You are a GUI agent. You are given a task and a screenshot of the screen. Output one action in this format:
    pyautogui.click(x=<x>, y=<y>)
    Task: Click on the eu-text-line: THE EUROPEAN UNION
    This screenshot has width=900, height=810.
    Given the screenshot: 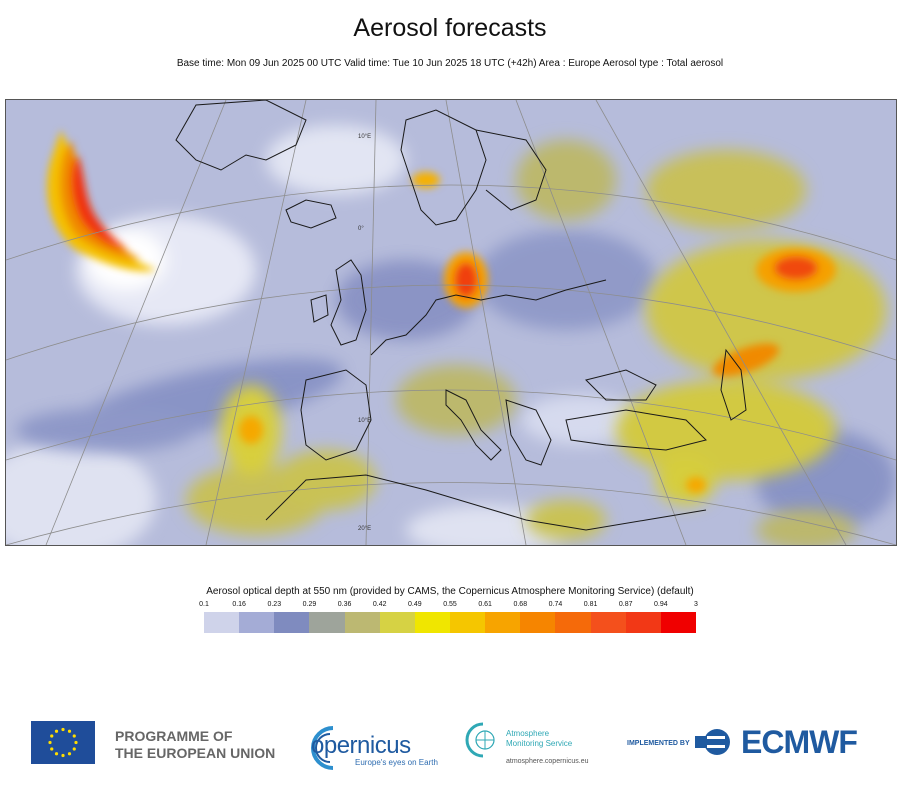 What is the action you would take?
    pyautogui.click(x=195, y=753)
    